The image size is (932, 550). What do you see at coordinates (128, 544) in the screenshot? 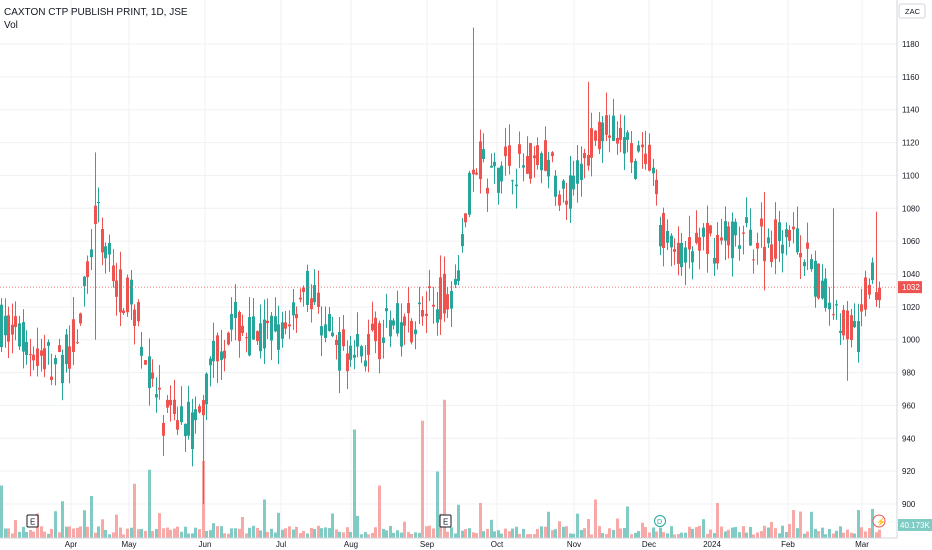
I see `time-tick-label: May` at bounding box center [128, 544].